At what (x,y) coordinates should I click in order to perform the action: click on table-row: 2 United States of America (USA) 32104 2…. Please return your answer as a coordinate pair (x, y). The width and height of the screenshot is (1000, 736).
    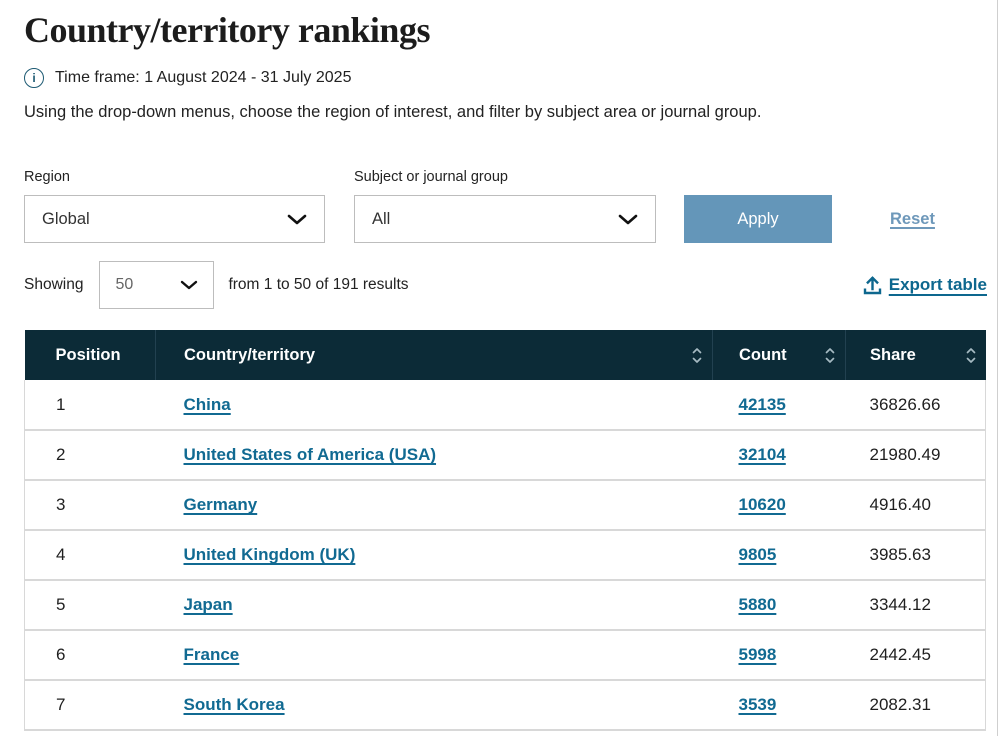
    Looking at the image, I should click on (505, 456).